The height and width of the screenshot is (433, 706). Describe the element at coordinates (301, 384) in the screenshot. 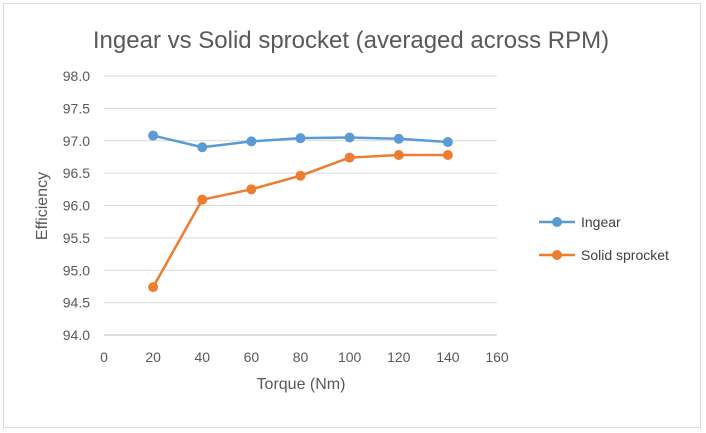

I see `x-axis-label: Torque (Nm)` at that location.